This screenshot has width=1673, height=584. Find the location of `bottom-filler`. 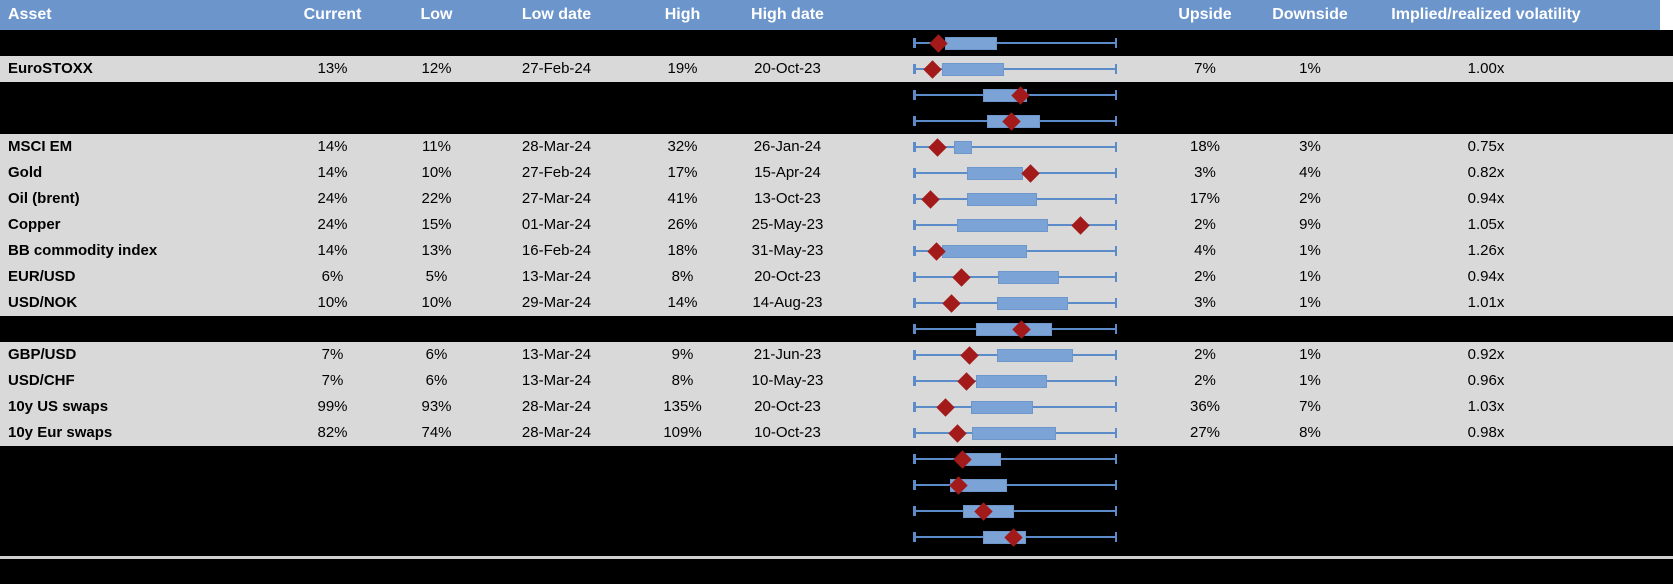

bottom-filler is located at coordinates (836, 571).